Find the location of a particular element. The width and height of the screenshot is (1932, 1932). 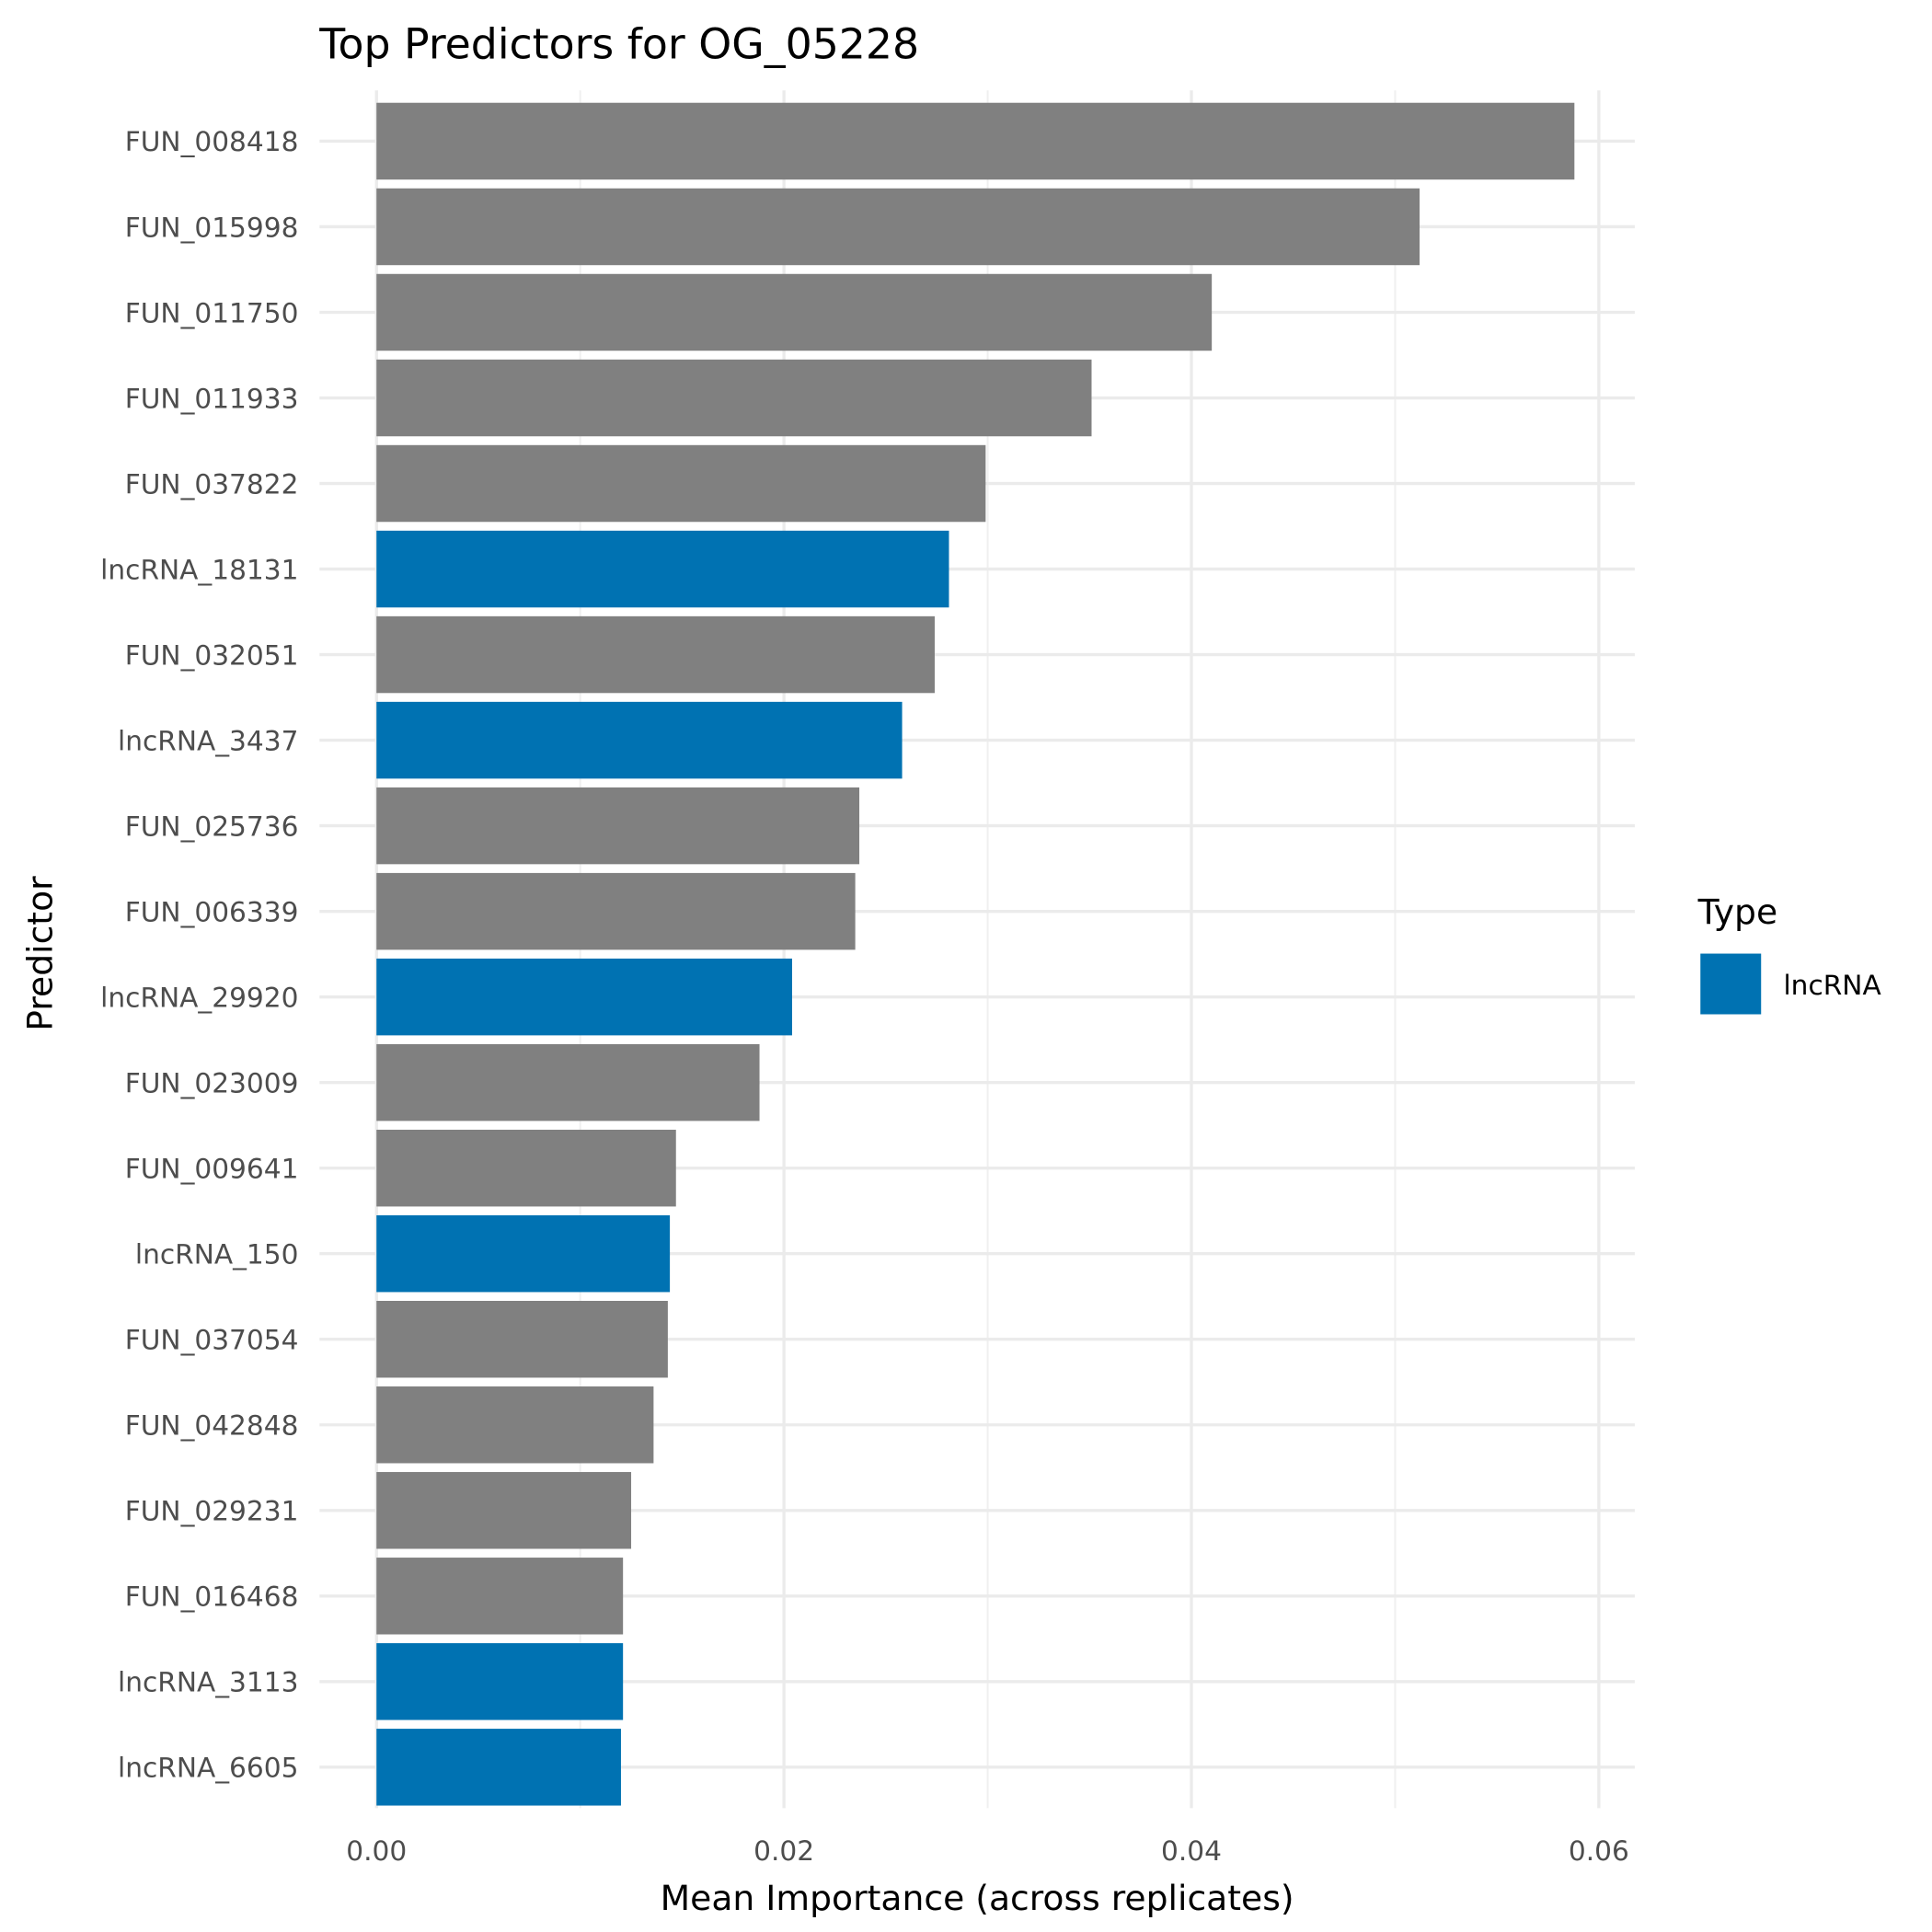

y-tick-label: FUN_037054 is located at coordinates (212, 1340).